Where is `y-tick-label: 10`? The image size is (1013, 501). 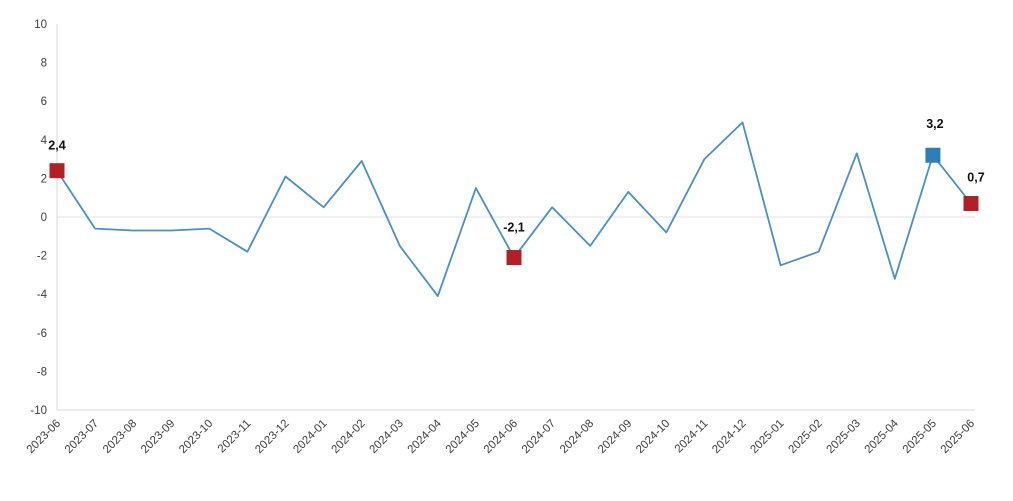 y-tick-label: 10 is located at coordinates (40, 25).